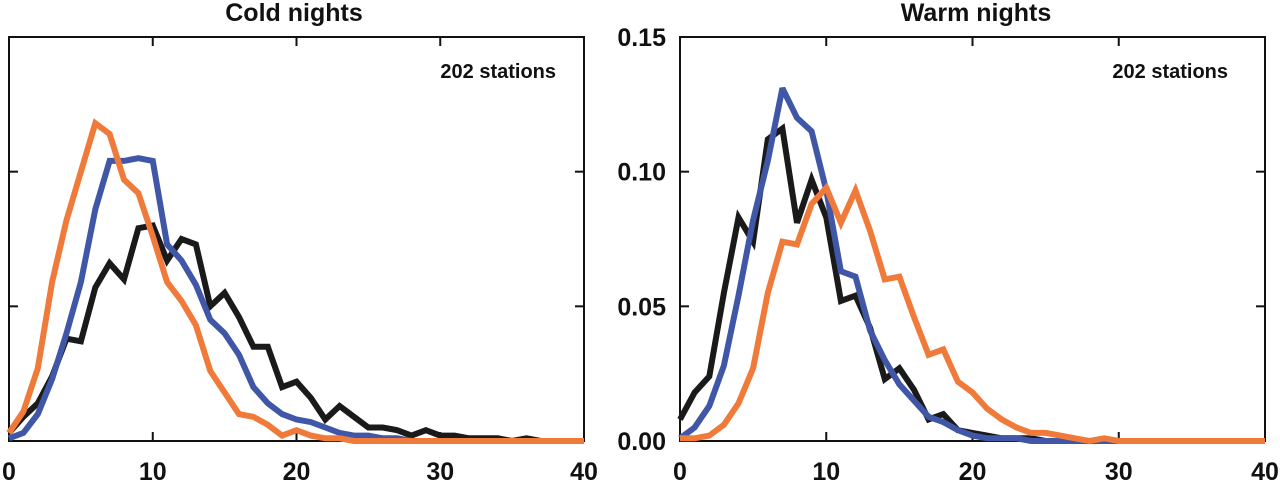 The image size is (1280, 485). I want to click on y-tick-label: 0.05, so click(641, 307).